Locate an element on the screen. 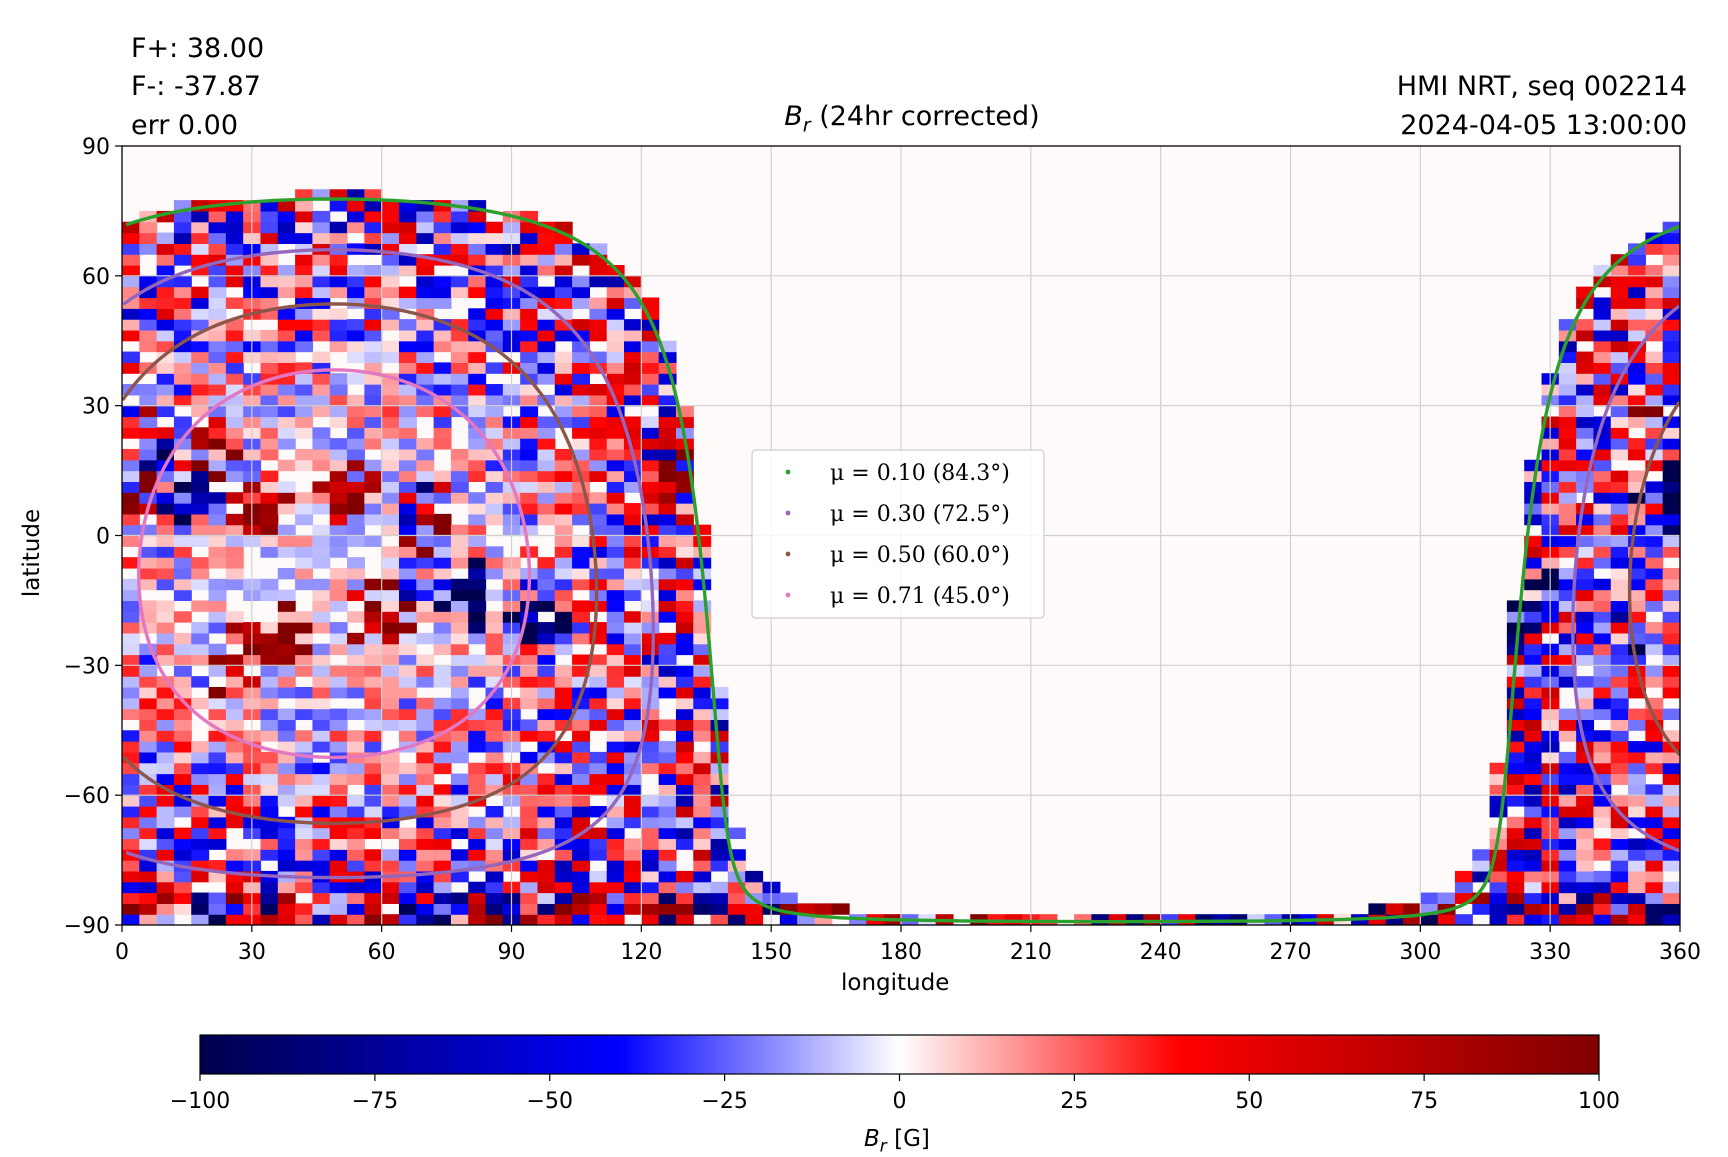 The width and height of the screenshot is (1728, 1157). colorbar-tick-label: −75 is located at coordinates (375, 1101).